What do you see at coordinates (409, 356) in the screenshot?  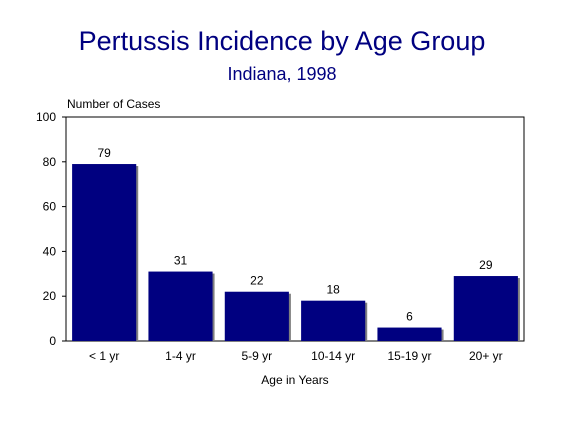 I see `x-tick-label: 15-19 yr` at bounding box center [409, 356].